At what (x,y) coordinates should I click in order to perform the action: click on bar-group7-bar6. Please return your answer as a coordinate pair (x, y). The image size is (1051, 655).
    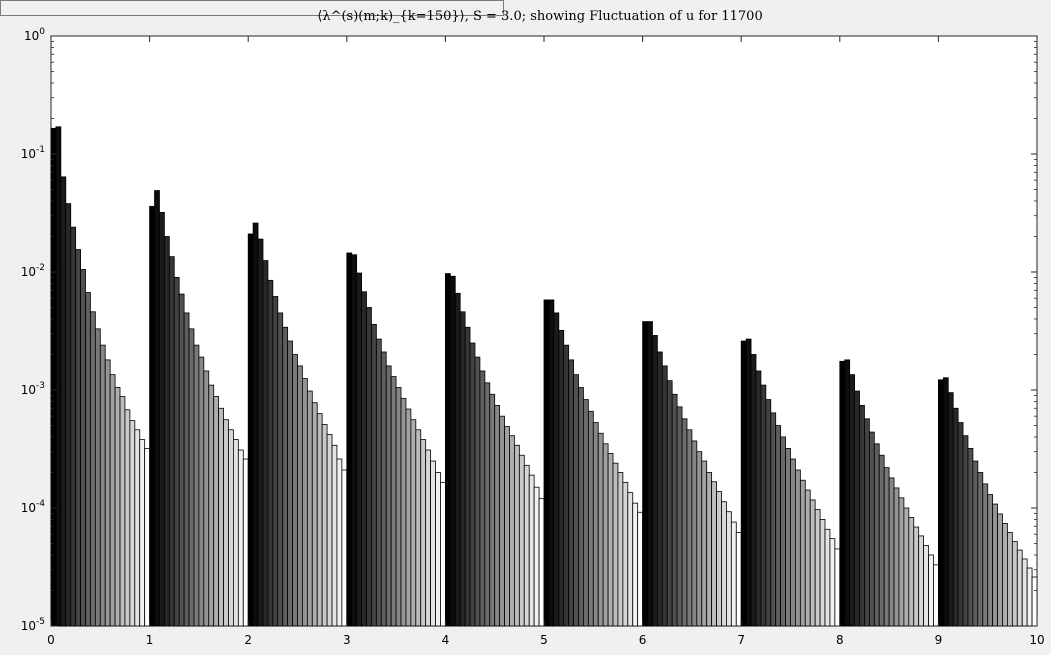
    Looking at the image, I should click on (773, 519).